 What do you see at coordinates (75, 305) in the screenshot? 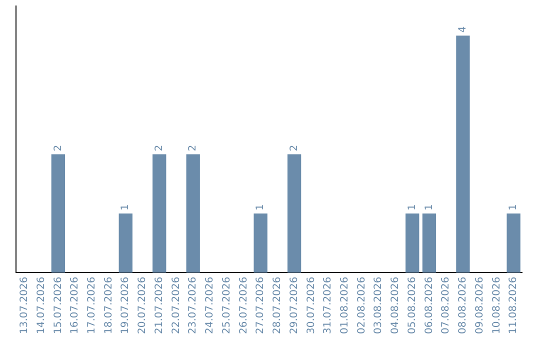
I see `x-tick-label: 16.07.2026` at bounding box center [75, 305].